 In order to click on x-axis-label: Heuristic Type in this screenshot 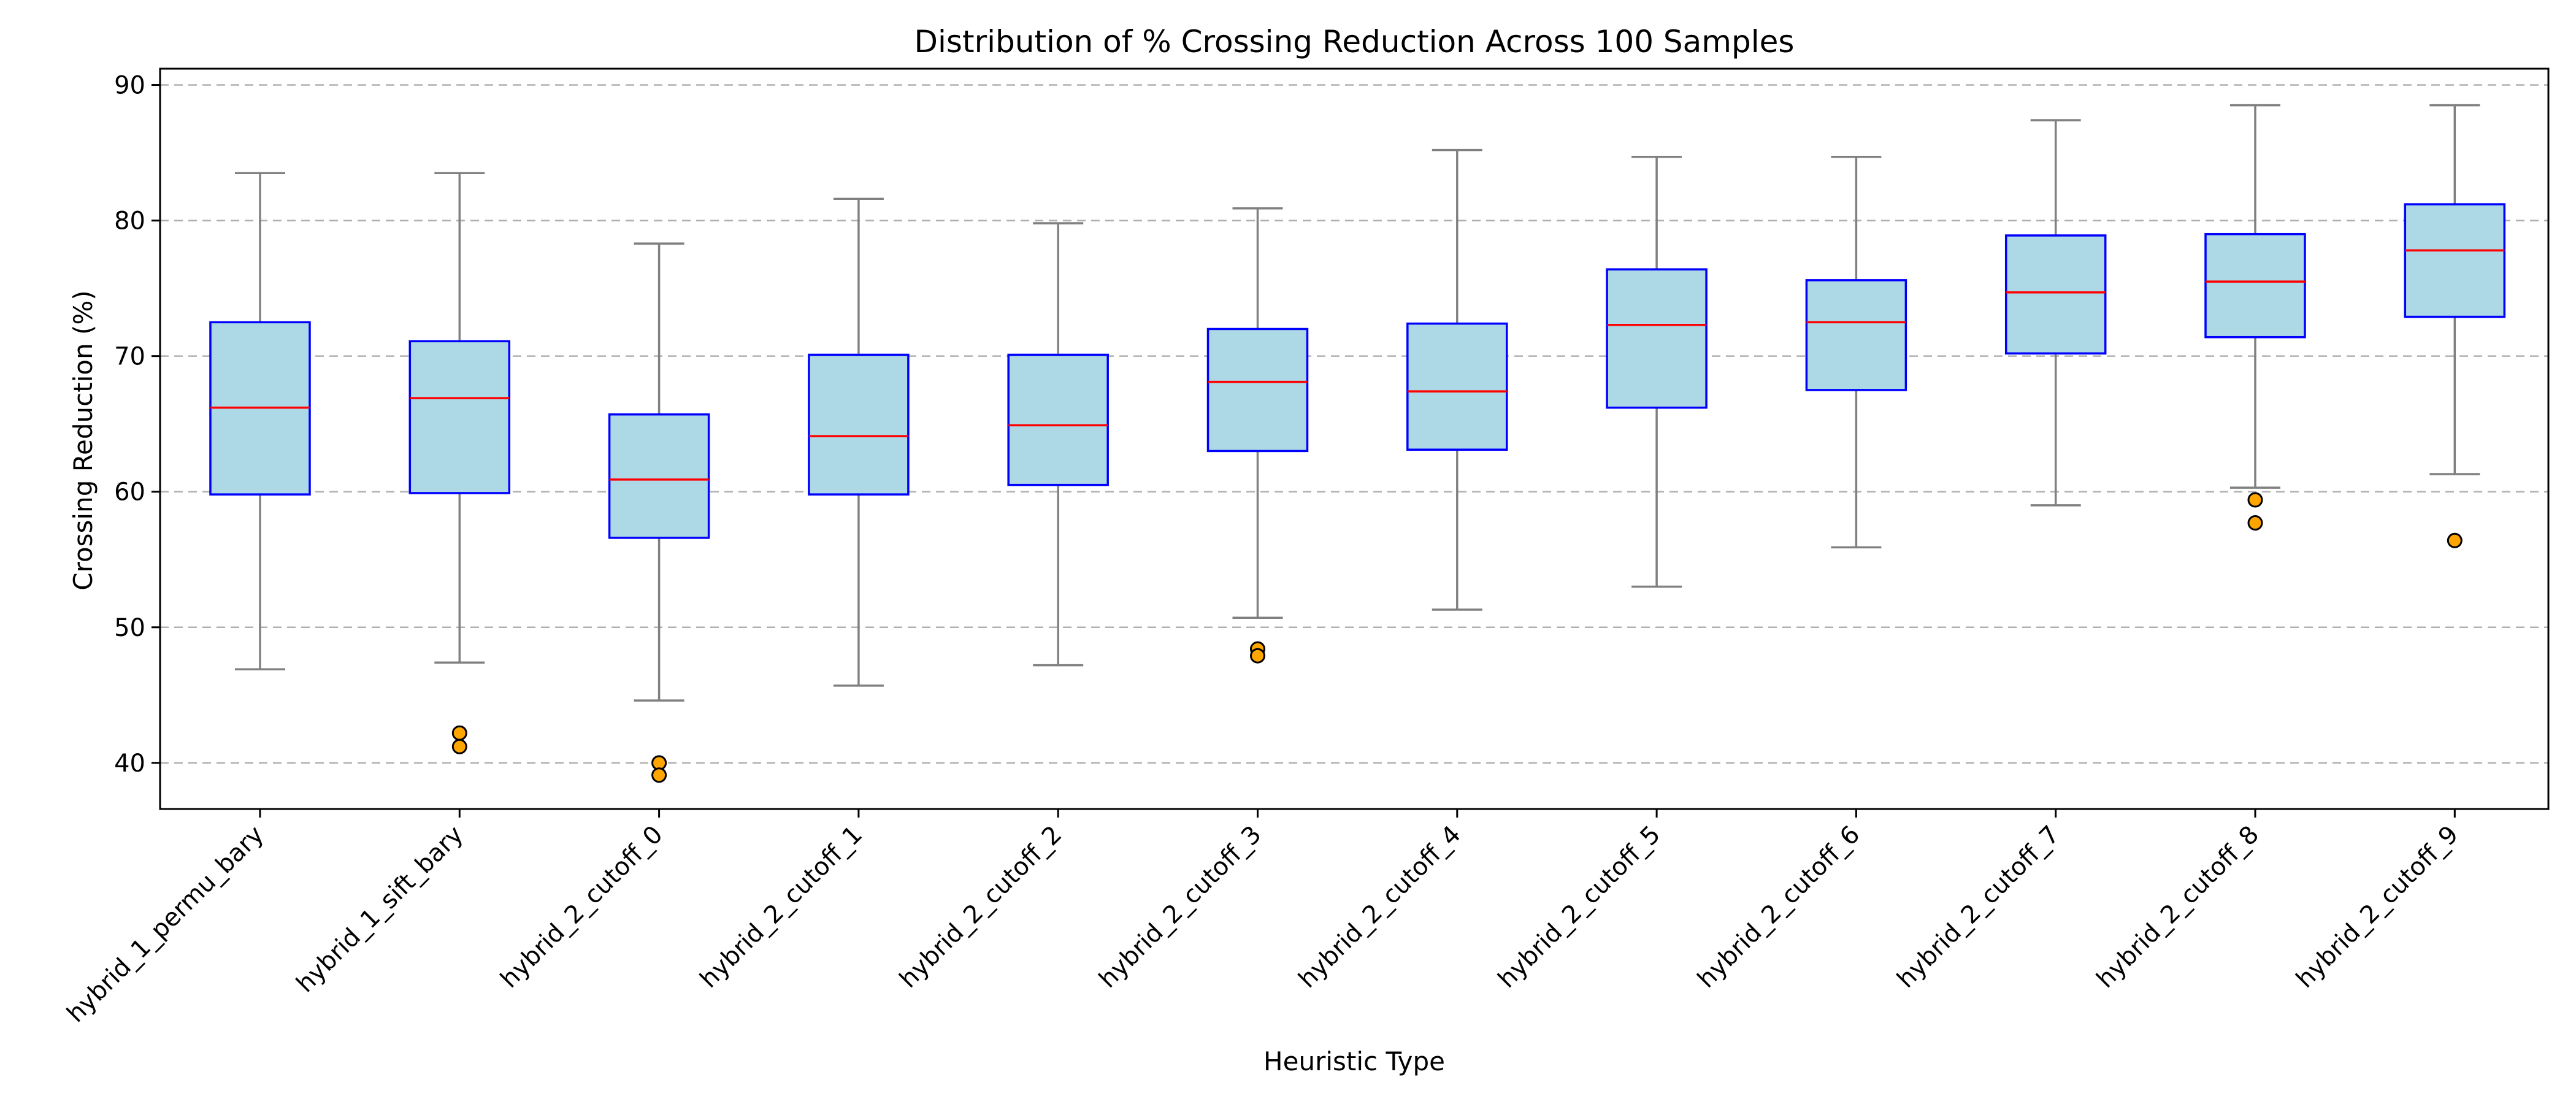, I will do `click(1354, 1061)`.